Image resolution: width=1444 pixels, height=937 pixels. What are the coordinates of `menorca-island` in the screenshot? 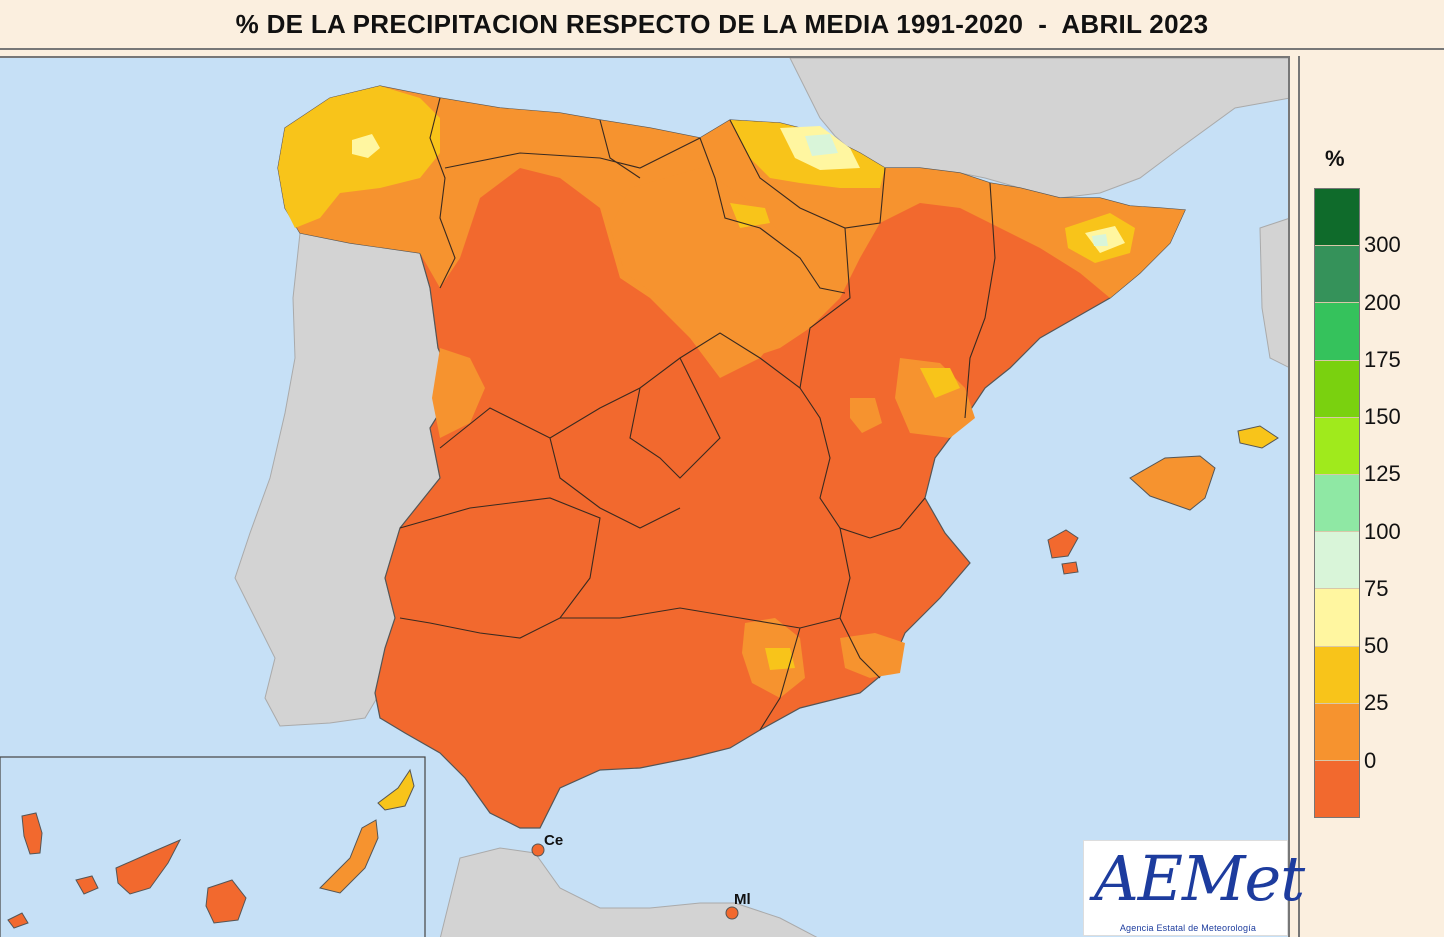 It's located at (1258, 437).